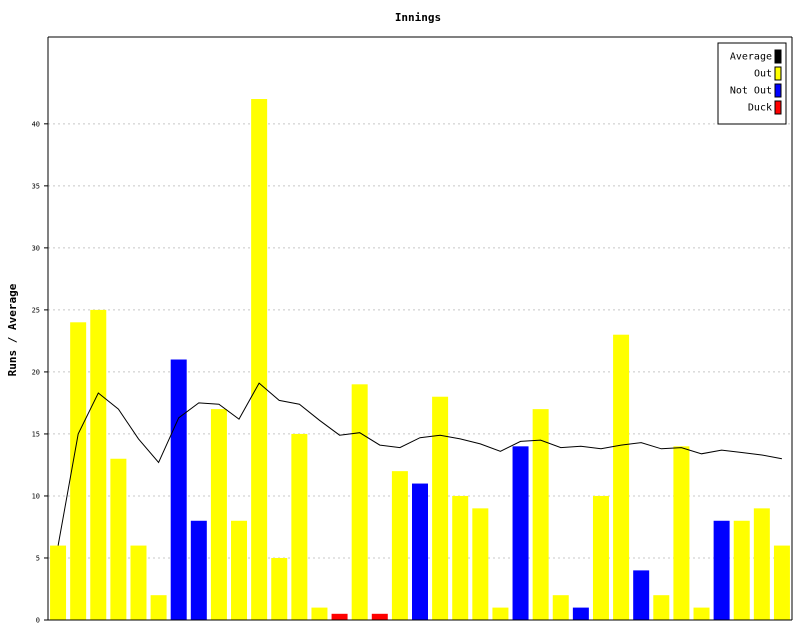  Describe the element at coordinates (751, 57) in the screenshot. I see `legend-label: Average` at that location.